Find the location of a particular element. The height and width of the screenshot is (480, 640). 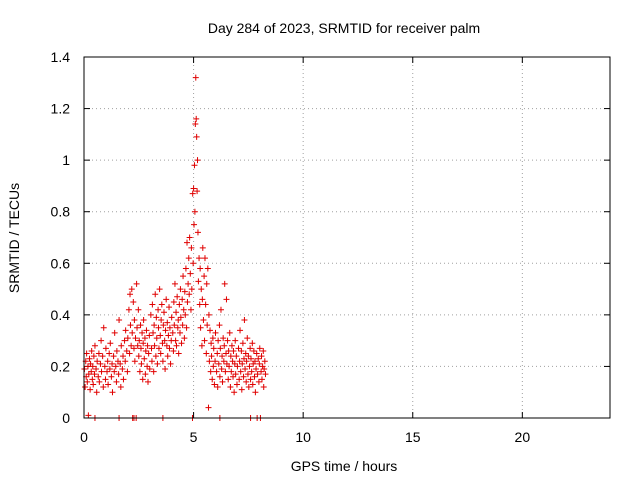

x-tick-label: 0 is located at coordinates (84, 437).